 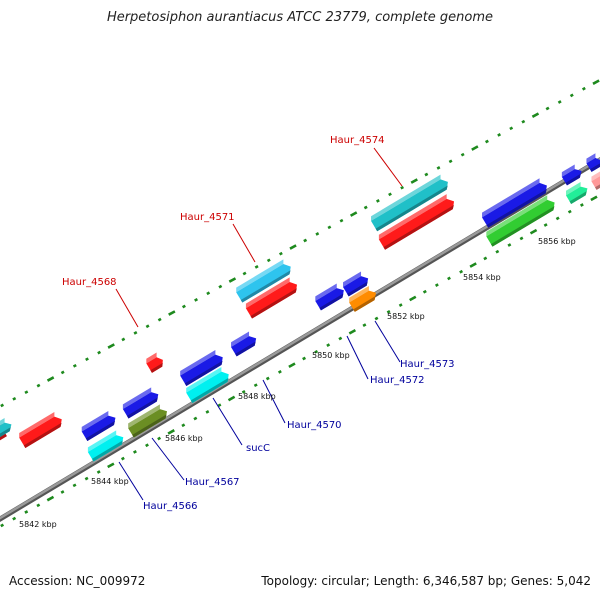 What do you see at coordinates (258, 448) in the screenshot?
I see `gene-label-bottom: sucC` at bounding box center [258, 448].